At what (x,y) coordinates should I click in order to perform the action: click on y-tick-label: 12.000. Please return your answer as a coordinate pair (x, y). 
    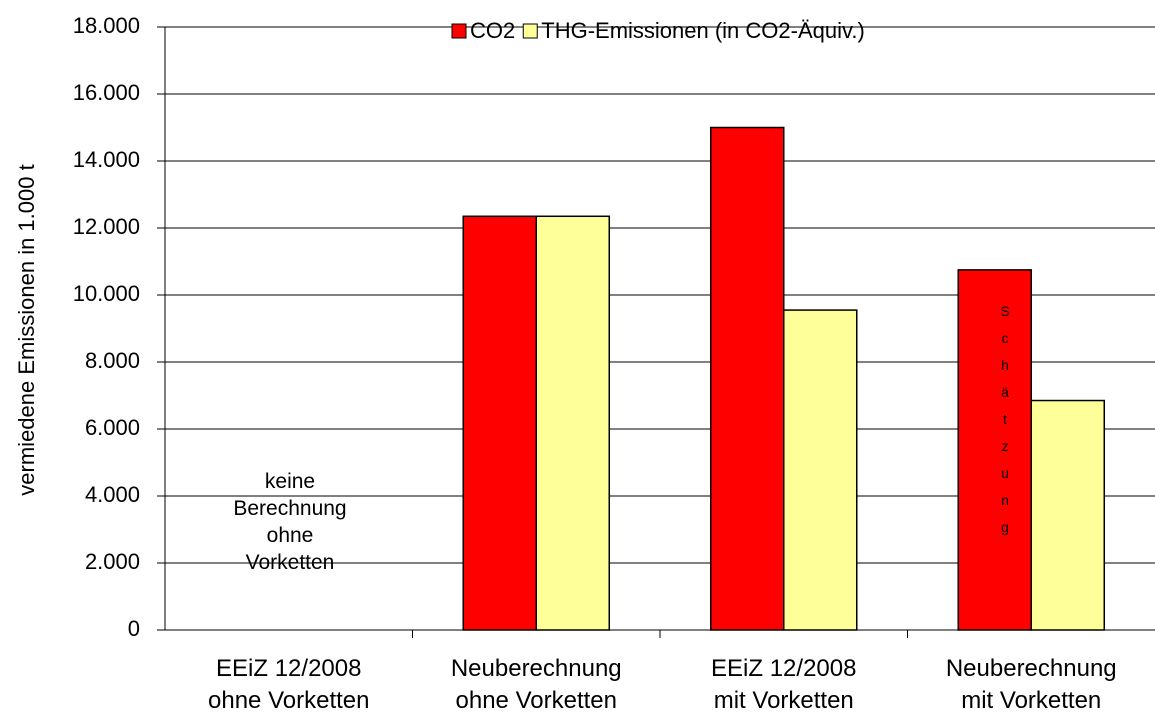
    Looking at the image, I should click on (106, 226).